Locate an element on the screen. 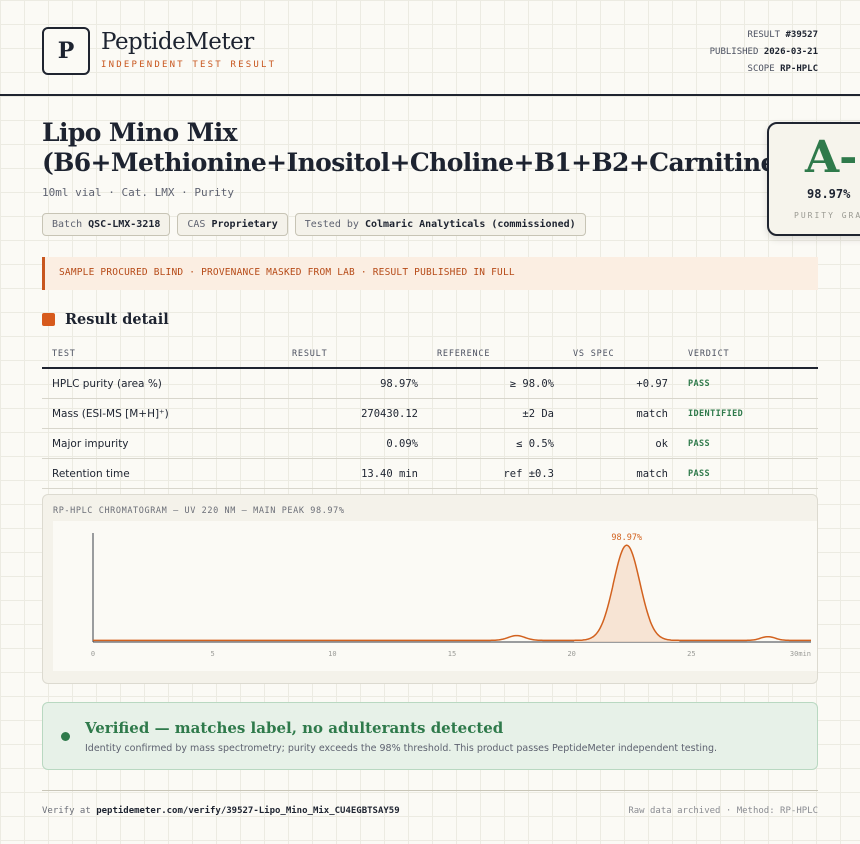 This screenshot has height=844, width=860. cas-label: CAS is located at coordinates (196, 224).